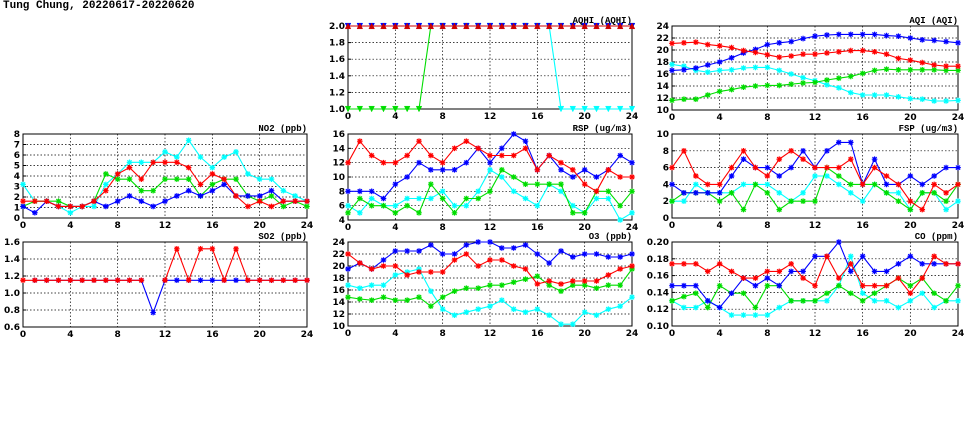  What do you see at coordinates (537, 334) in the screenshot?
I see `x-tick-label: 16` at bounding box center [537, 334].